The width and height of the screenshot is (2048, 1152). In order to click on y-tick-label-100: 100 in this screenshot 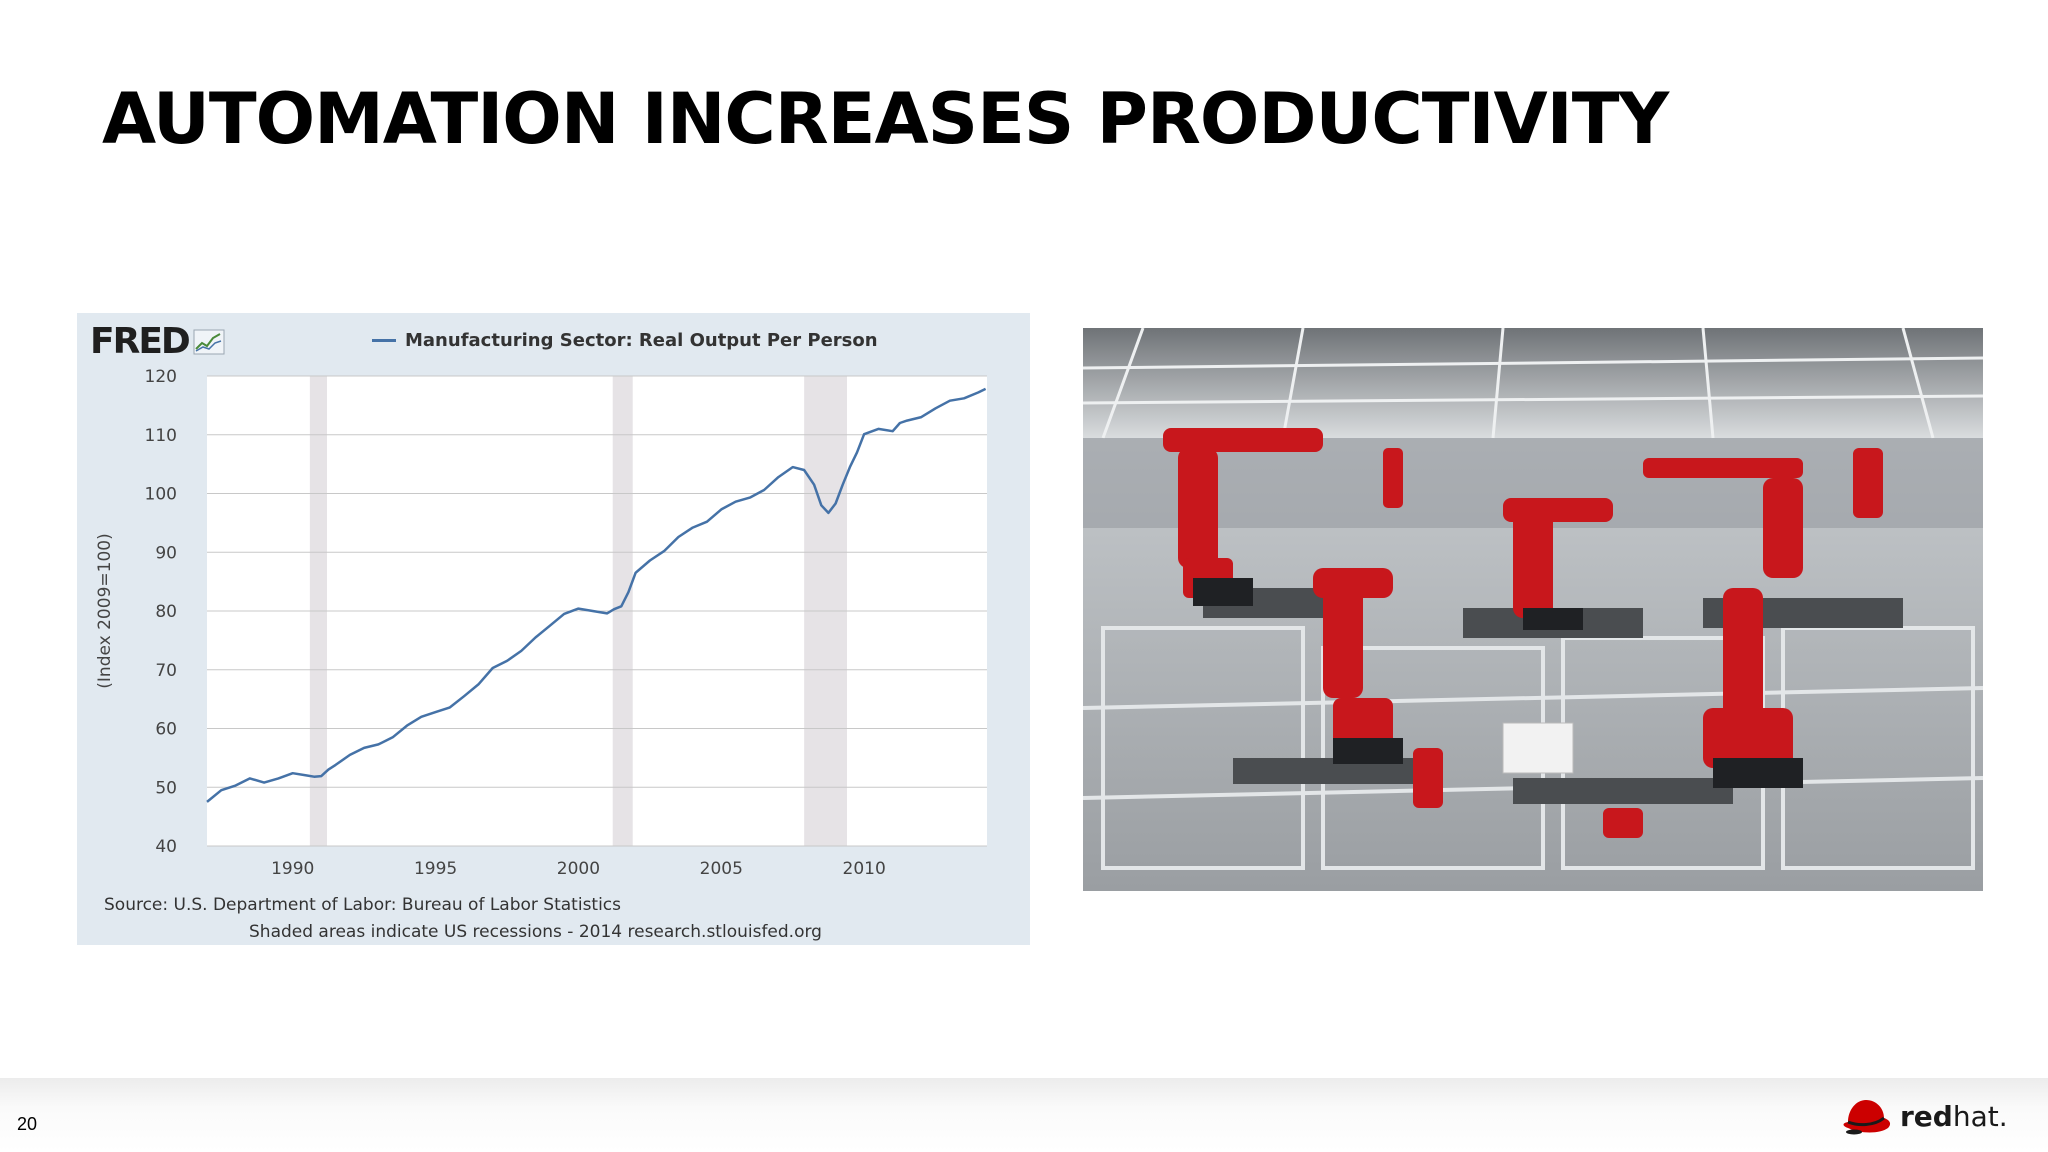, I will do `click(161, 495)`.